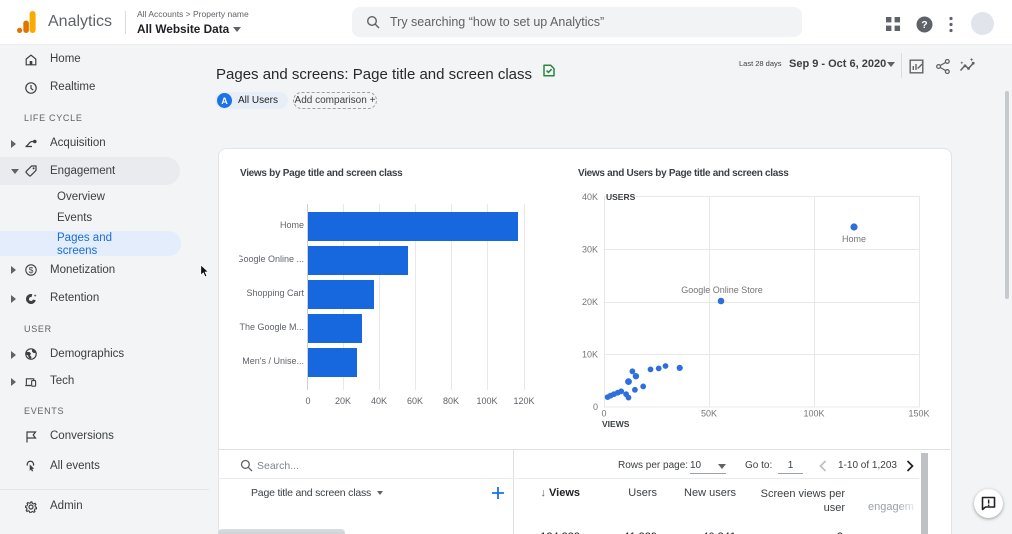 Image resolution: width=1012 pixels, height=534 pixels. What do you see at coordinates (523, 401) in the screenshot?
I see `svg-text: 120K` at bounding box center [523, 401].